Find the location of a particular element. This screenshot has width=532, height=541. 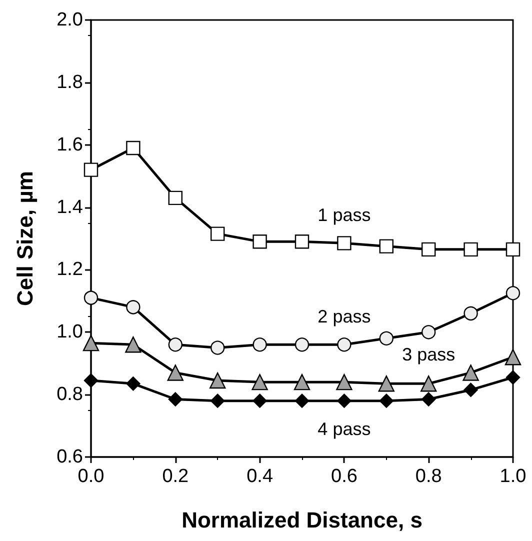

x-tick-label: 0.4 is located at coordinates (260, 476).